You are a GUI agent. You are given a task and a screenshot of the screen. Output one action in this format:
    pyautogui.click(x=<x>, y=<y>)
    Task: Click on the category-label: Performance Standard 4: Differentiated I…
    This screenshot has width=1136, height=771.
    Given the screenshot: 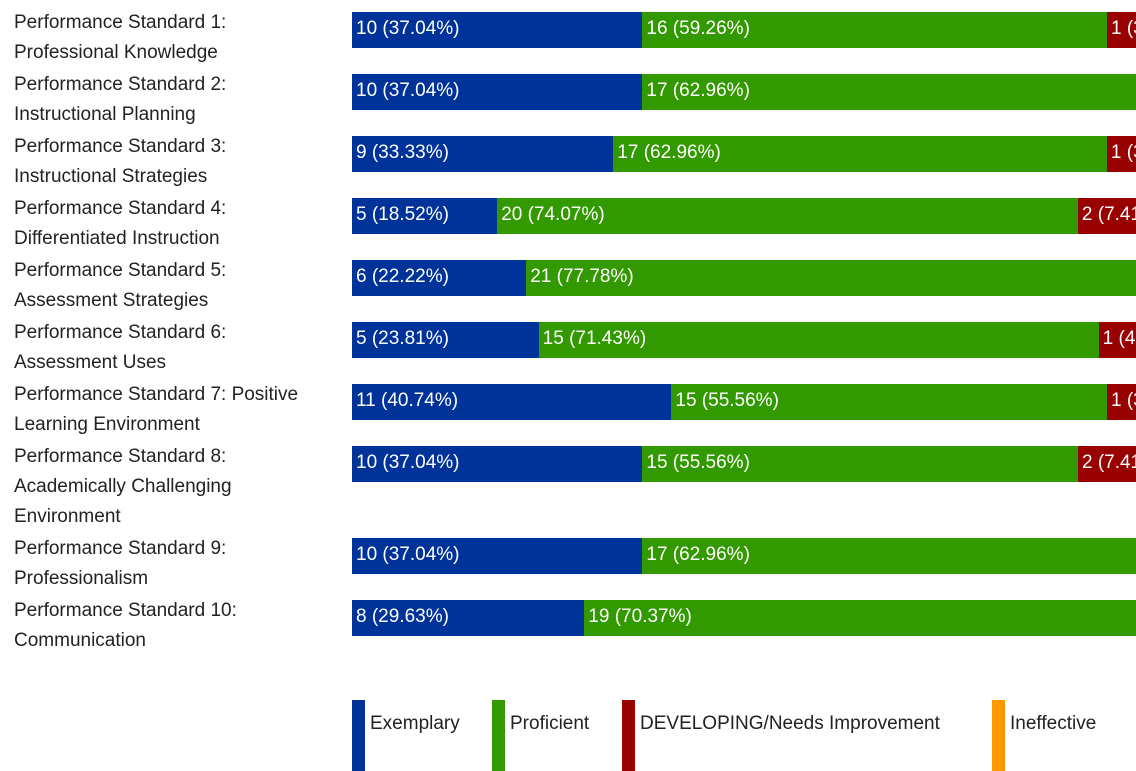 What is the action you would take?
    pyautogui.click(x=120, y=223)
    